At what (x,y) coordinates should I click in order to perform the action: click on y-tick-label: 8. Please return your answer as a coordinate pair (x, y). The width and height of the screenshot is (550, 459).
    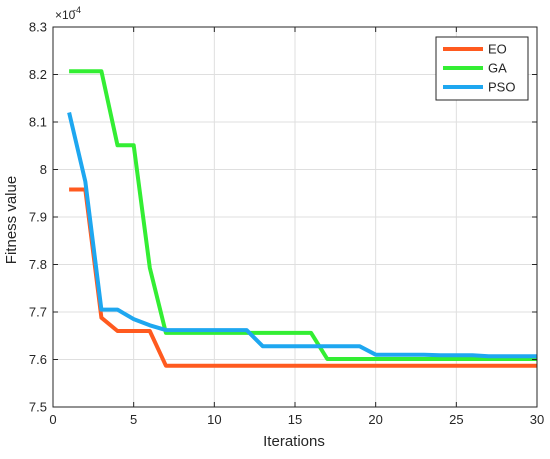
    Looking at the image, I should click on (43, 169).